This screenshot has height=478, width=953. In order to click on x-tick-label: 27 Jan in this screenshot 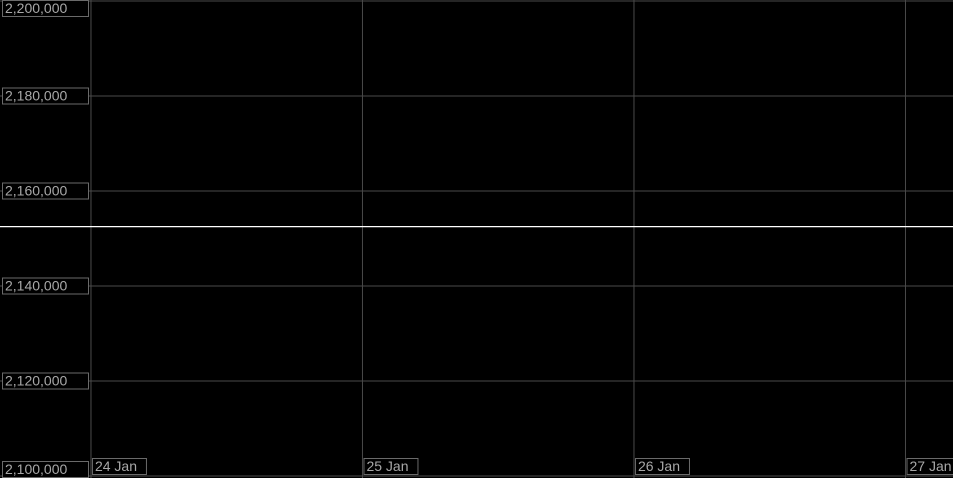, I will do `click(930, 466)`.